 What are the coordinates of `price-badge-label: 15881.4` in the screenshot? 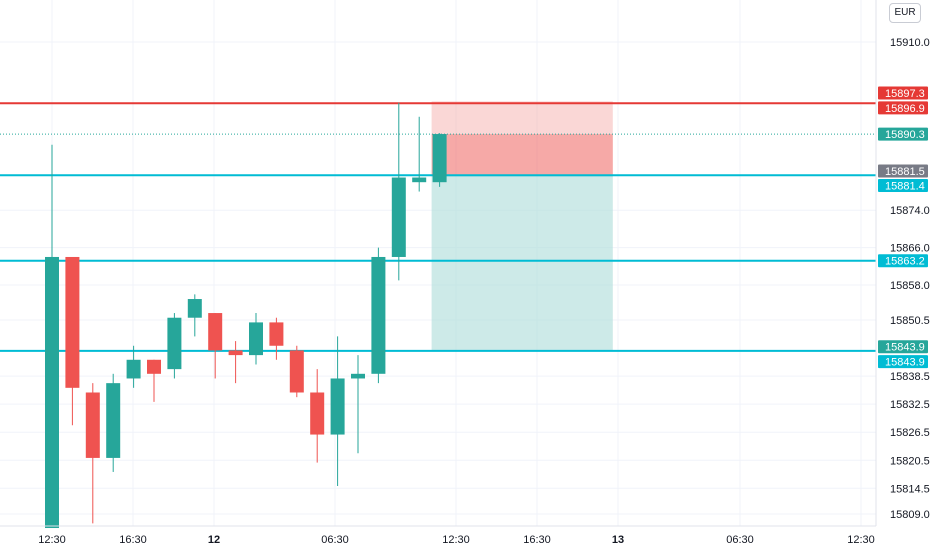 It's located at (905, 186).